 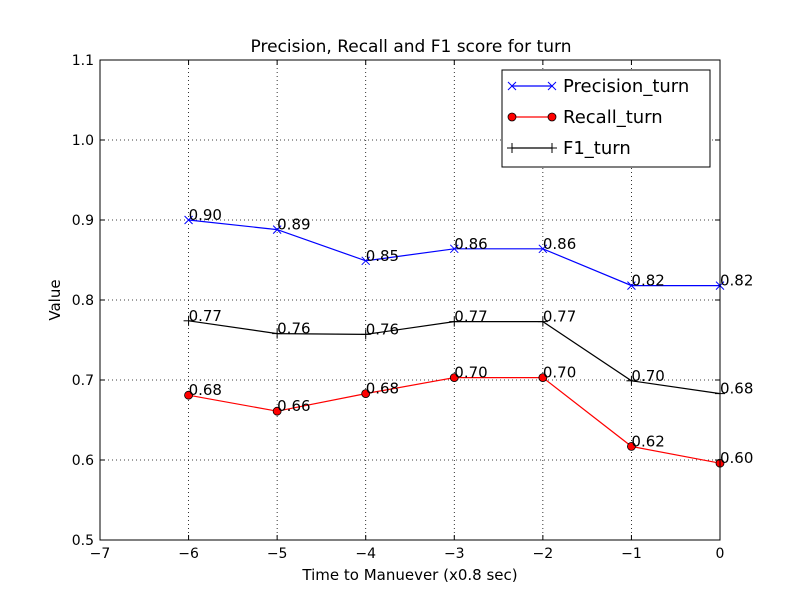 I want to click on legend-item-recall-turn: Recall_turn, so click(x=585, y=117).